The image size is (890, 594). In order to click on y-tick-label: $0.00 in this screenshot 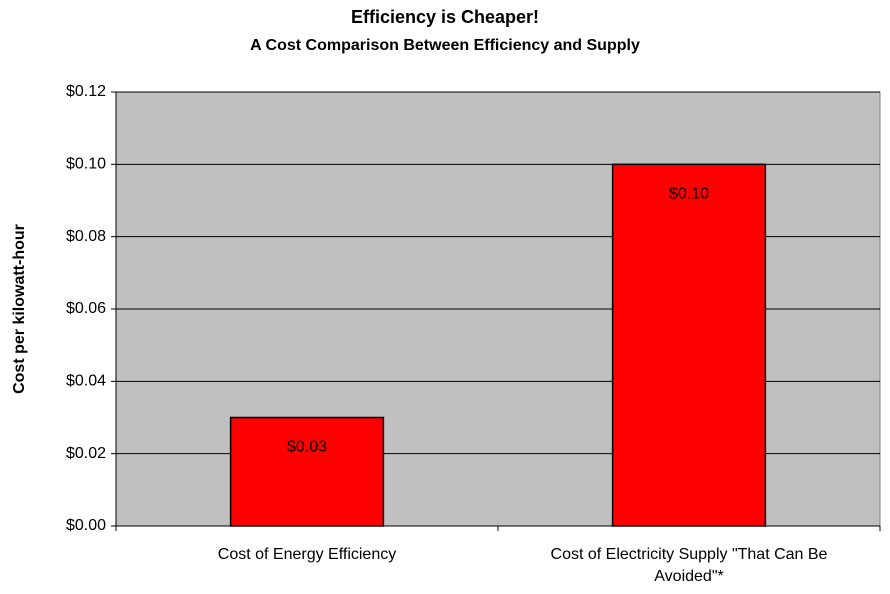, I will do `click(86, 525)`.